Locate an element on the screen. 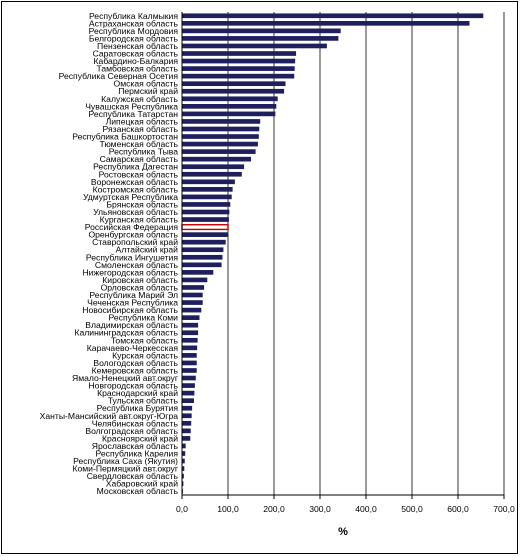  category-label: Хабаровский край is located at coordinates (142, 484).